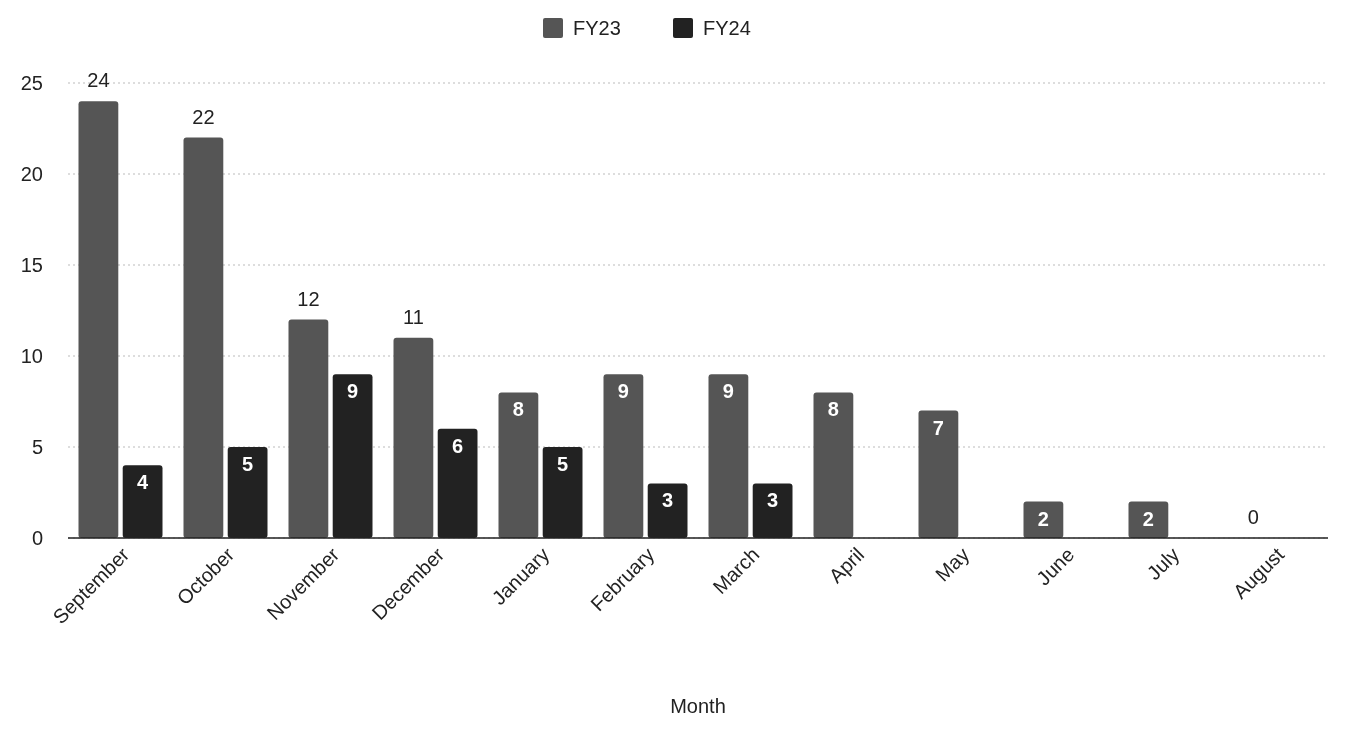 The width and height of the screenshot is (1345, 733). Describe the element at coordinates (98, 80) in the screenshot. I see `data-label: 24` at that location.